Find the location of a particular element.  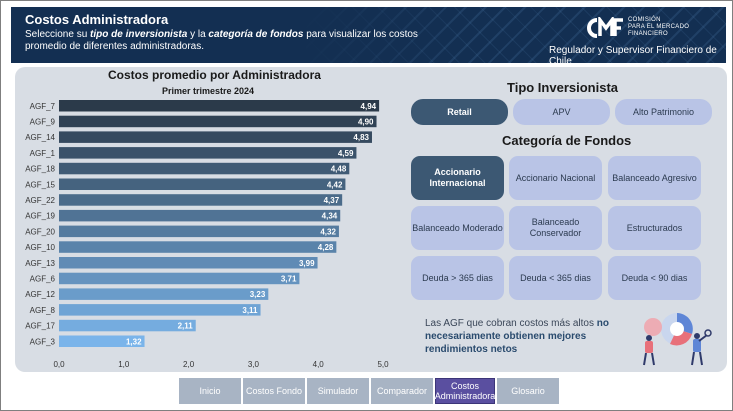

bar-category-label: AGF_15 is located at coordinates (40, 184).